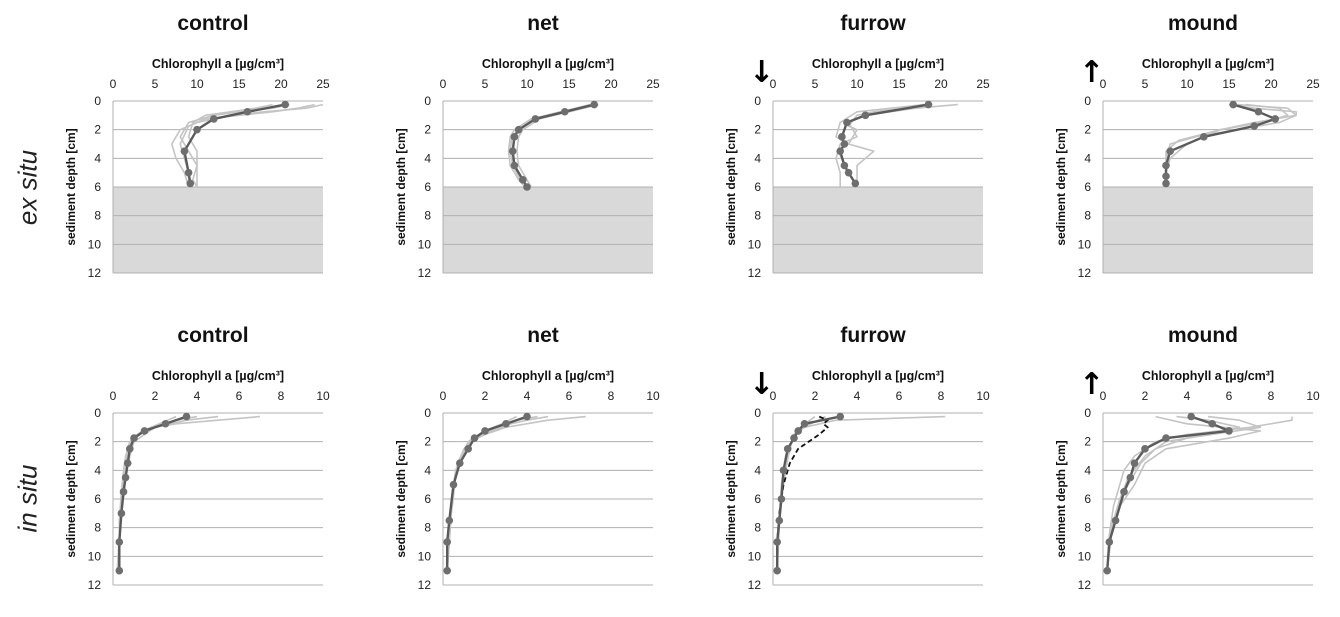 The image size is (1340, 617). I want to click on x-tick-label: 15, so click(569, 84).